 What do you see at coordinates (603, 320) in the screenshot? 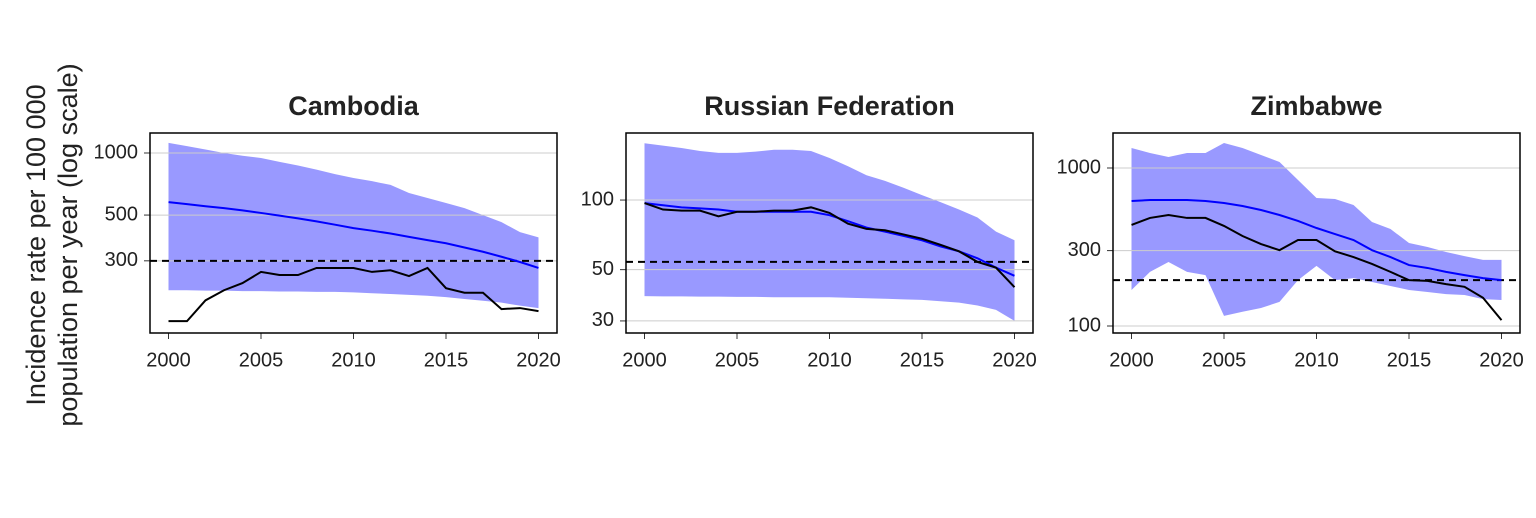
I see `y-tick-label: 30` at bounding box center [603, 320].